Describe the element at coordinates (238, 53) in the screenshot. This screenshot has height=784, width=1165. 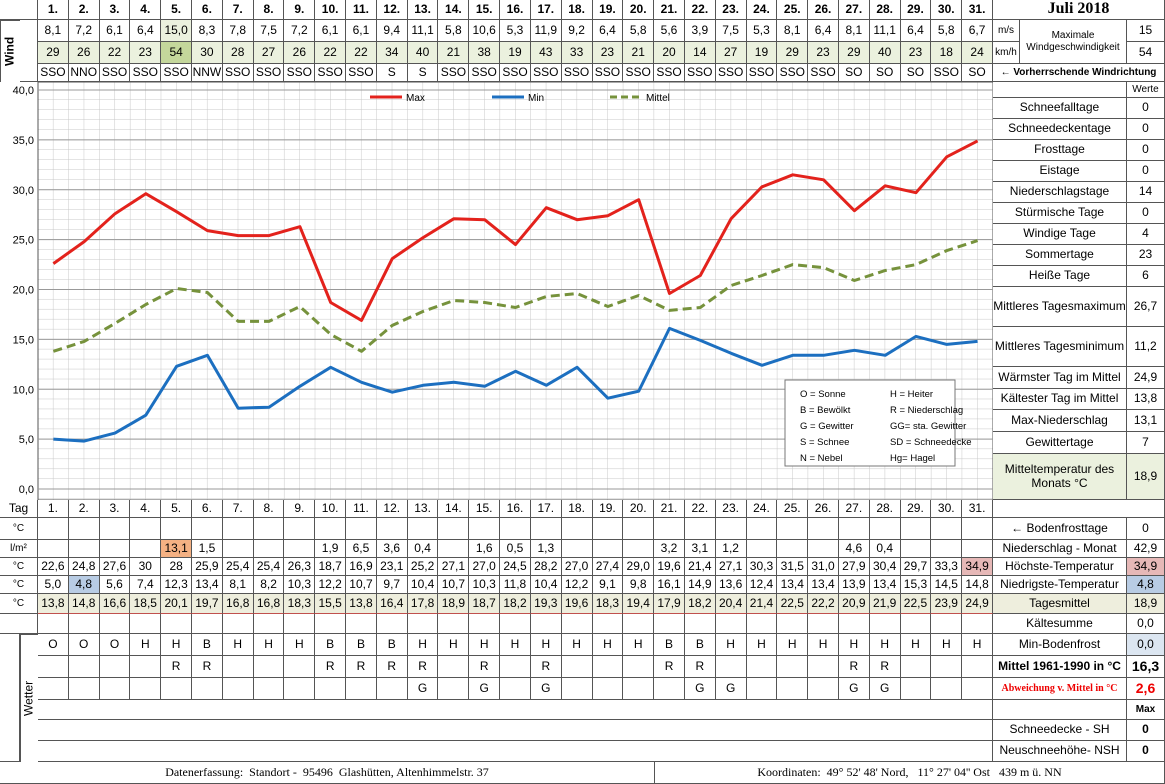
I see `wind-kmh: 28` at that location.